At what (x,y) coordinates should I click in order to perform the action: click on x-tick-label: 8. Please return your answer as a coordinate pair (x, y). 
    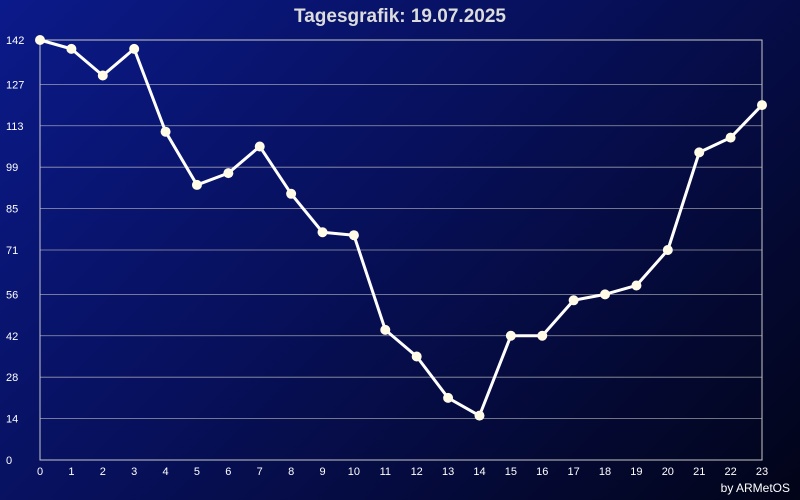
    Looking at the image, I should click on (291, 472).